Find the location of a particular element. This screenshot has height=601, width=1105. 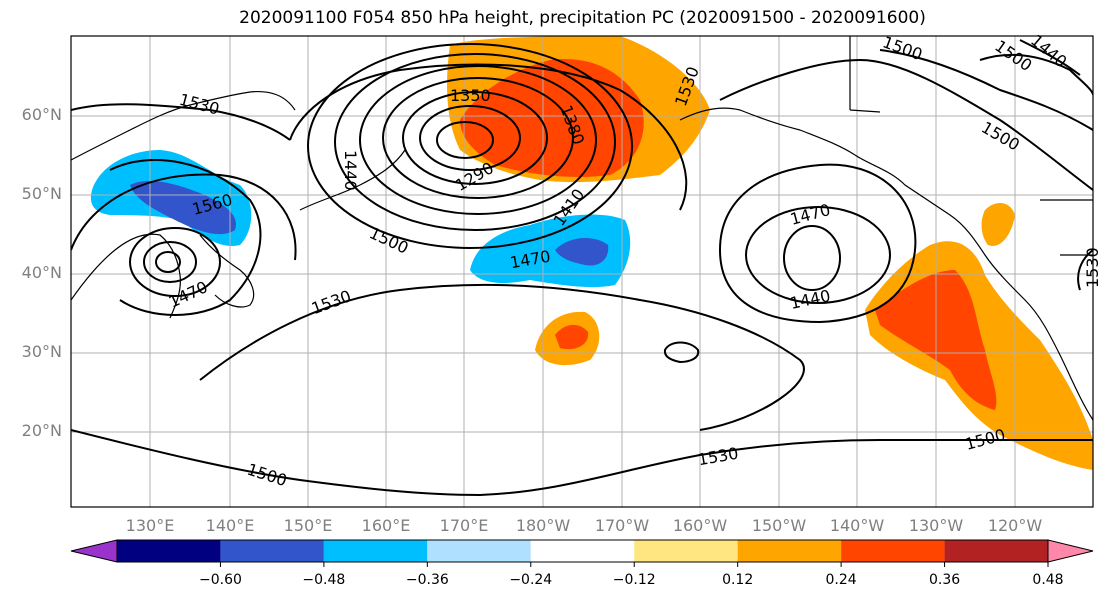

negative-anomaly-west-core is located at coordinates (183, 207).